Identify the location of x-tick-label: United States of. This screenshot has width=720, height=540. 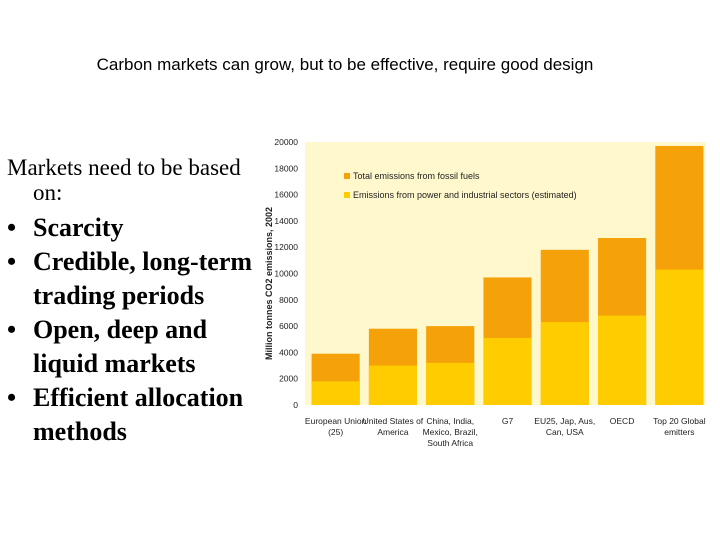
(393, 421).